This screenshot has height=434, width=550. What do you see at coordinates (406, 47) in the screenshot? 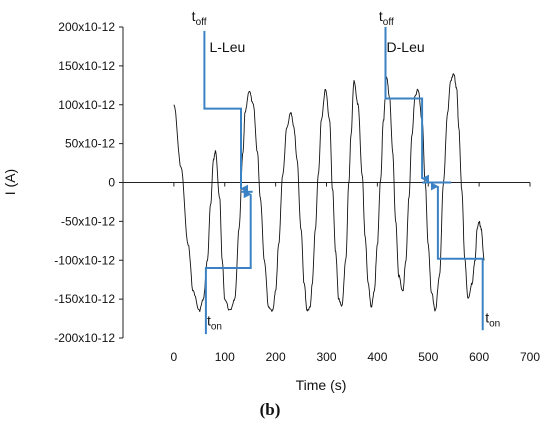
I see `annotation-d-leu: D-Leu` at bounding box center [406, 47].